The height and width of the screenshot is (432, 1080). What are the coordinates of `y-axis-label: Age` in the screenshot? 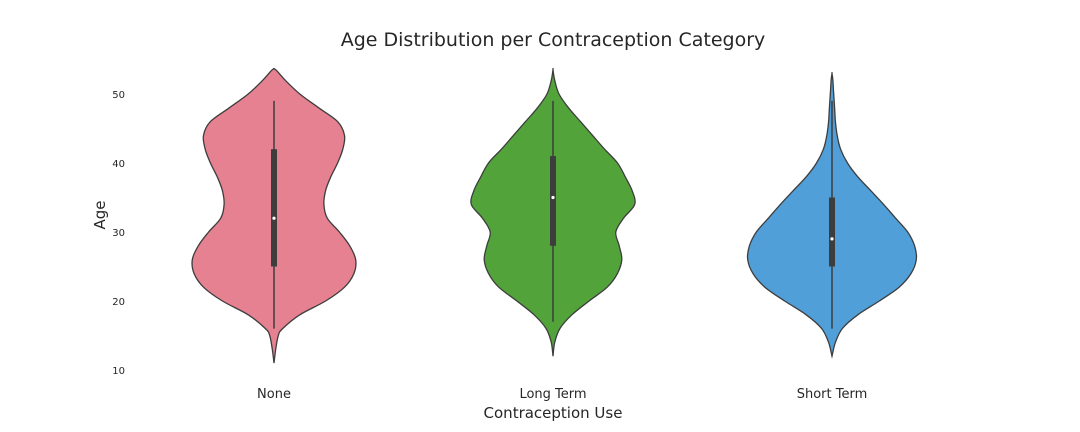 It's located at (100, 214).